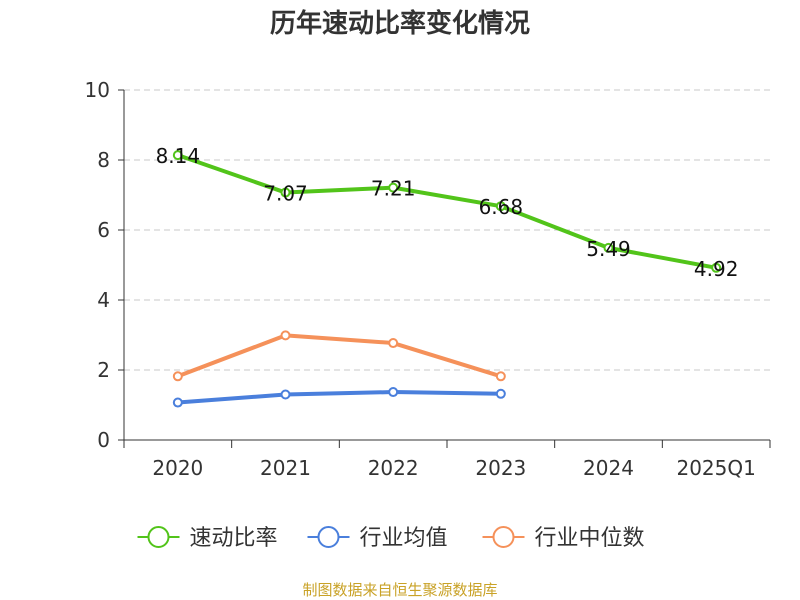 The height and width of the screenshot is (600, 800). Describe the element at coordinates (177, 468) in the screenshot. I see `x-tick-label: 2020` at that location.